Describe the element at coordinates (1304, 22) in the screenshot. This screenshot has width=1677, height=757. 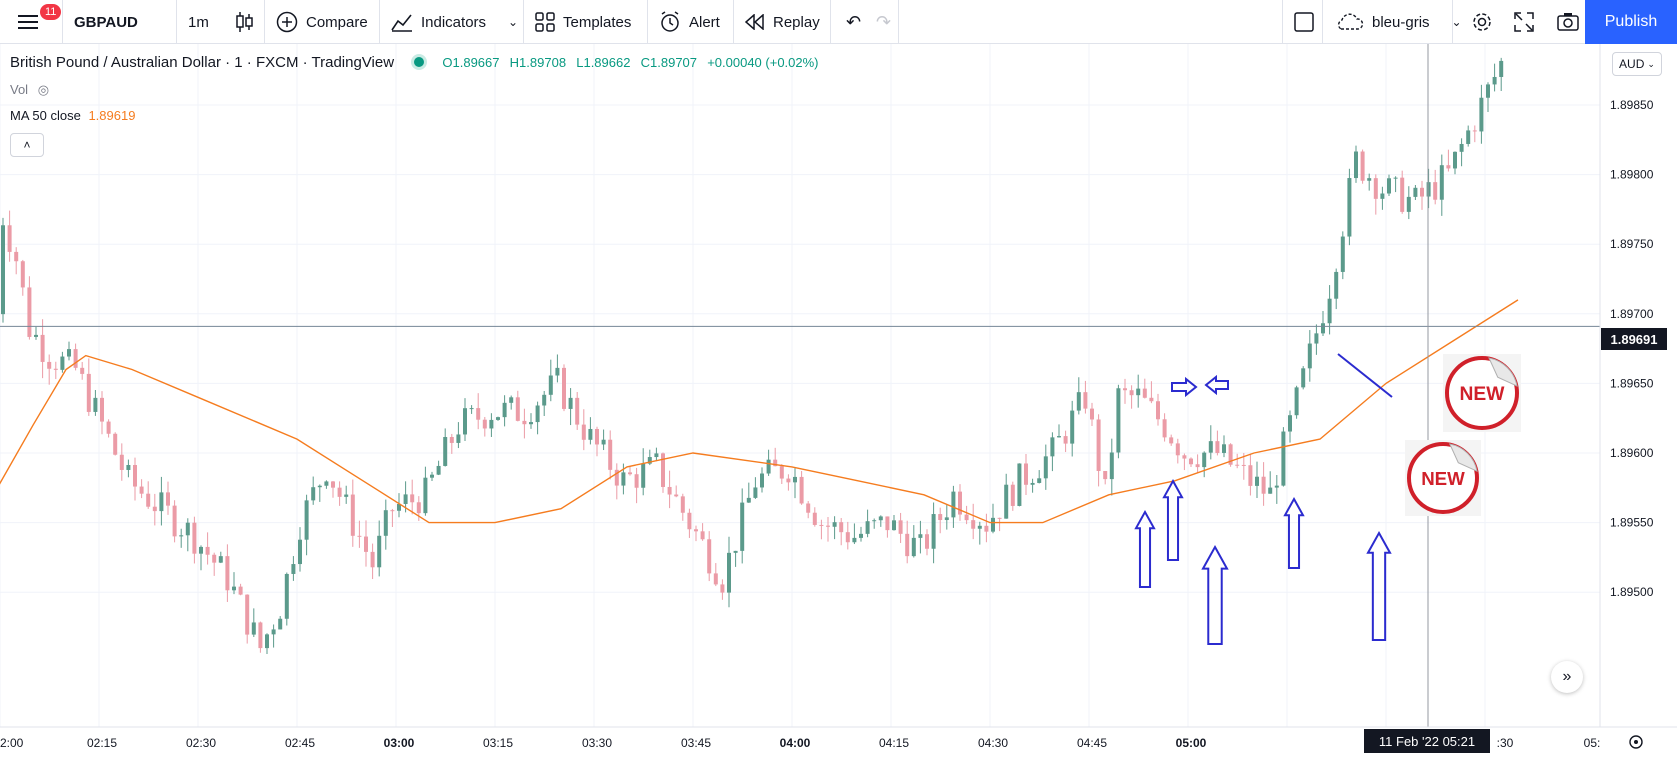
I see `fullscreen-toggle-button` at that location.